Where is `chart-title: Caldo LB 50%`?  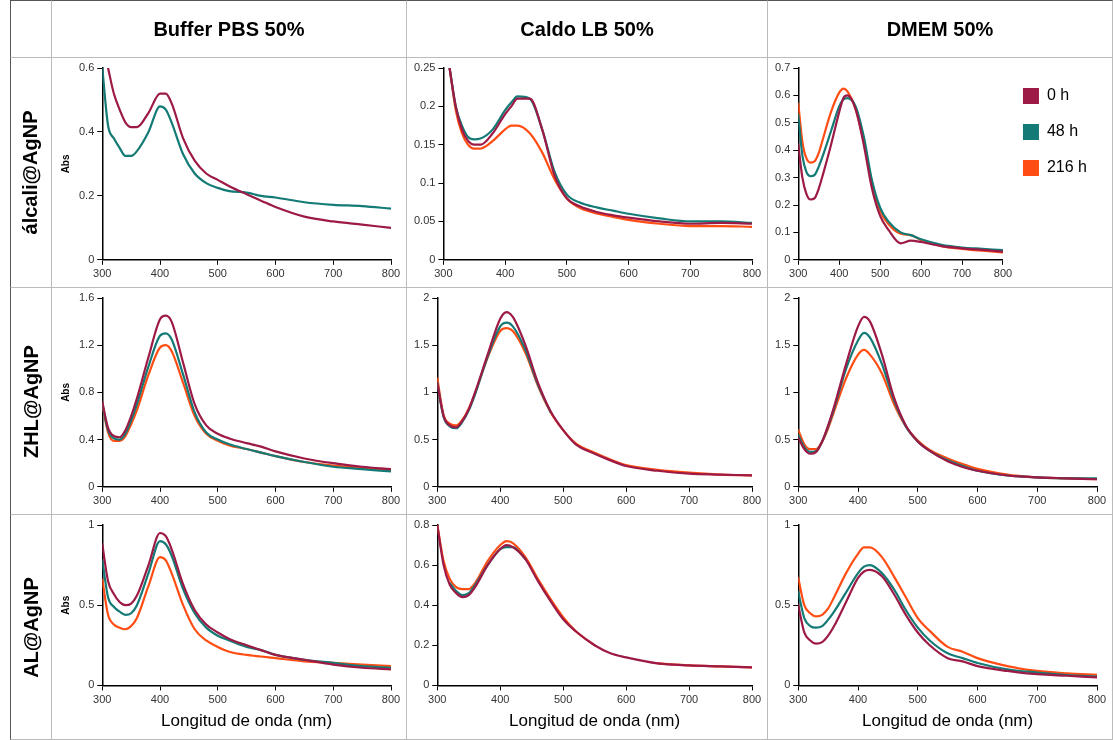
chart-title: Caldo LB 50% is located at coordinates (587, 29).